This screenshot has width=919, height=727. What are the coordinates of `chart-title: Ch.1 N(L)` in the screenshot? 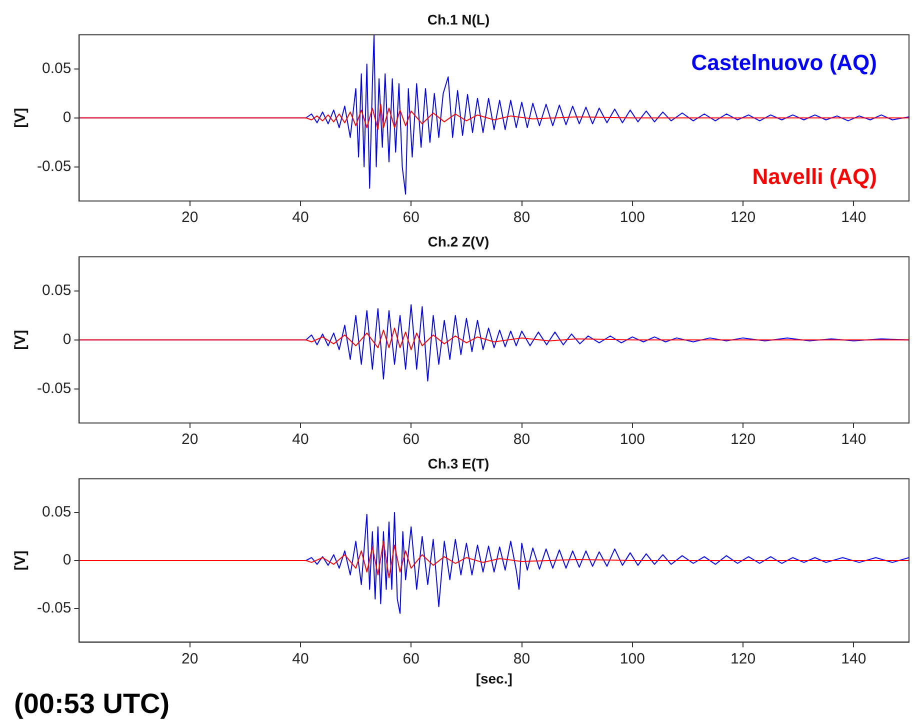 It's located at (458, 19).